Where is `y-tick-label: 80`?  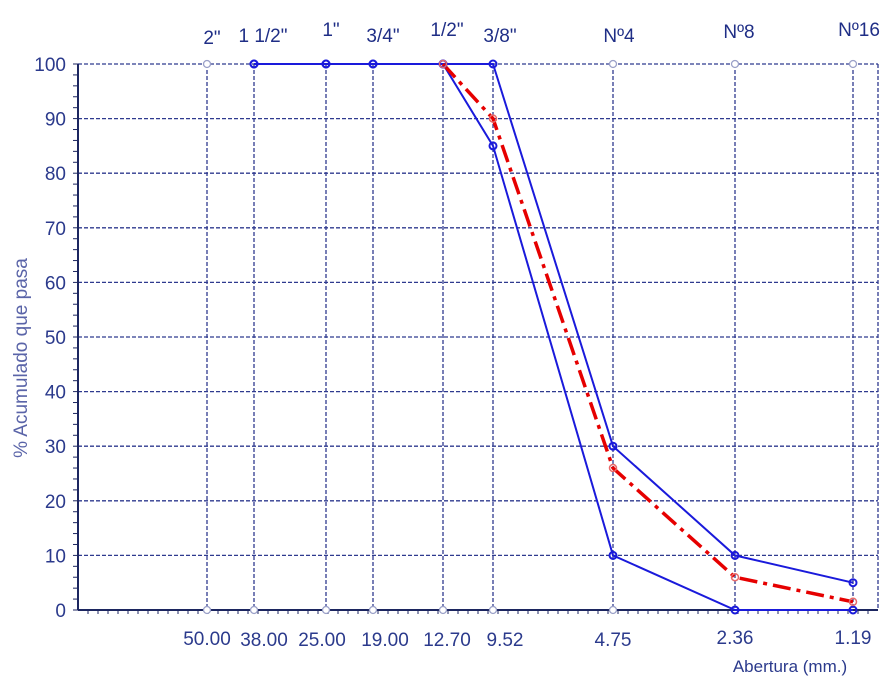 y-tick-label: 80 is located at coordinates (55, 174).